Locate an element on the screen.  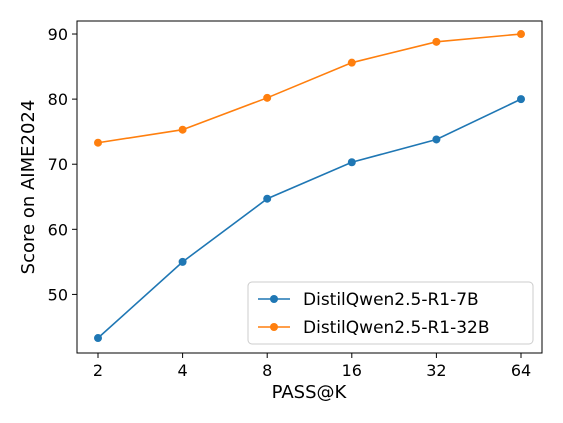
y-tick-label: 90 is located at coordinates (58, 34).